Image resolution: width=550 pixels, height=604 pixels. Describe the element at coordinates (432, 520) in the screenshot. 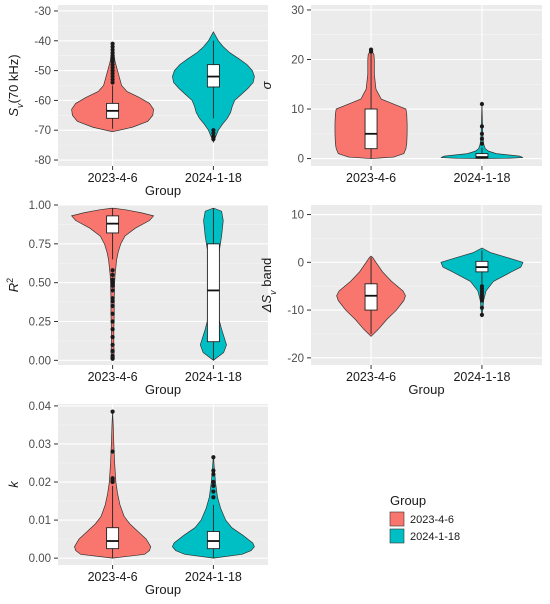

I see `legend-label-2023-4-6: 2023-4-6` at that location.